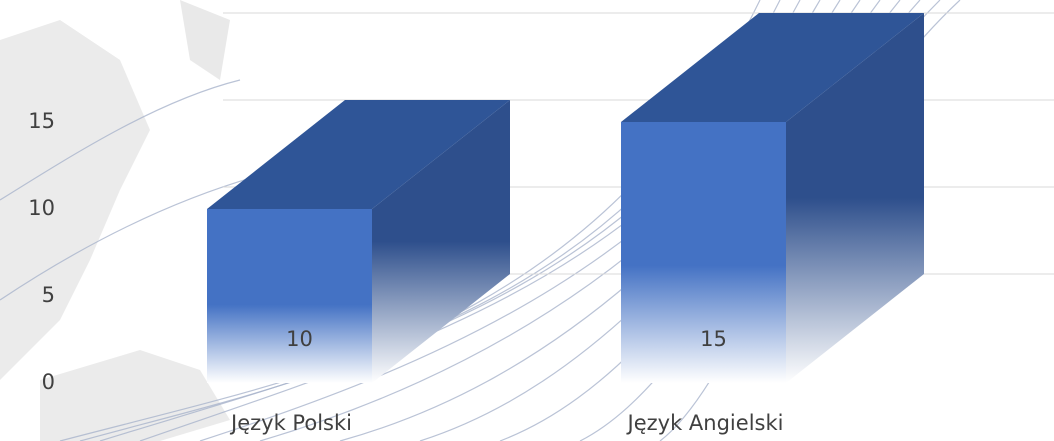 This screenshot has height=441, width=1054. What do you see at coordinates (41, 121) in the screenshot?
I see `y-tick-label: 15` at bounding box center [41, 121].